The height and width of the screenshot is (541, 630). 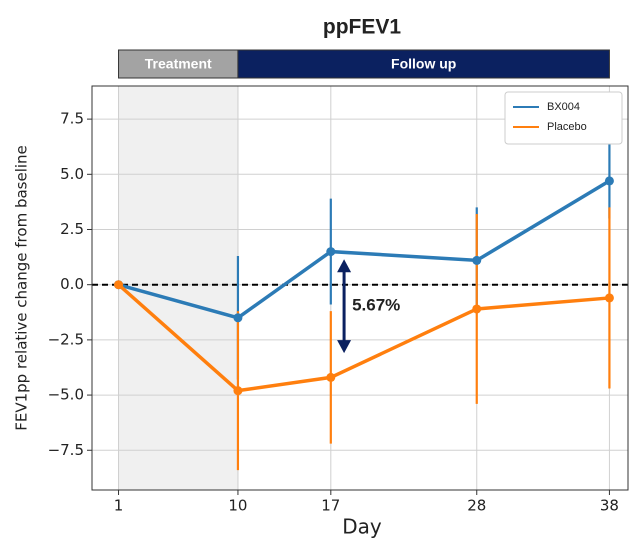 What do you see at coordinates (22, 288) in the screenshot?
I see `y-axis-label: FEV1pp relative change from baseline` at bounding box center [22, 288].